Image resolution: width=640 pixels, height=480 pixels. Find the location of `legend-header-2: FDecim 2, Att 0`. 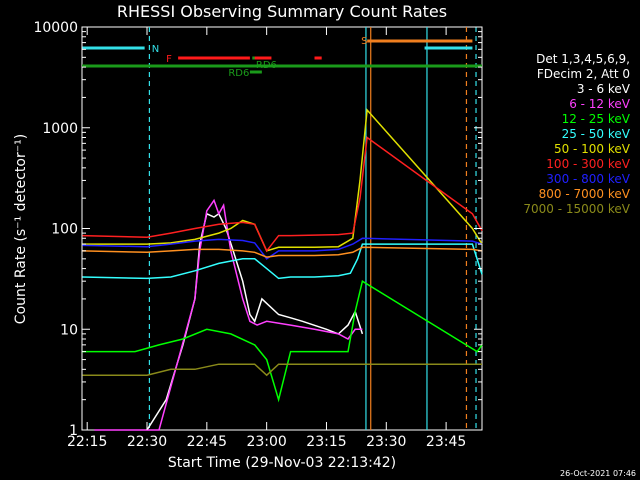

legend-header-2: FDecim 2, Att 0 is located at coordinates (583, 74).